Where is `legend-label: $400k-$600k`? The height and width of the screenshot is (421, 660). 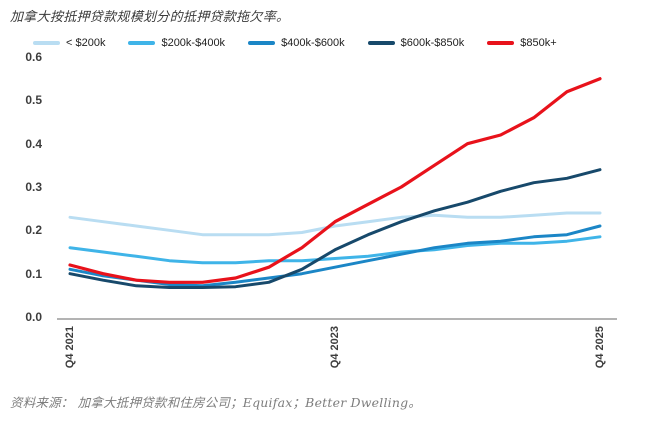 legend-label: $400k-$600k is located at coordinates (313, 43).